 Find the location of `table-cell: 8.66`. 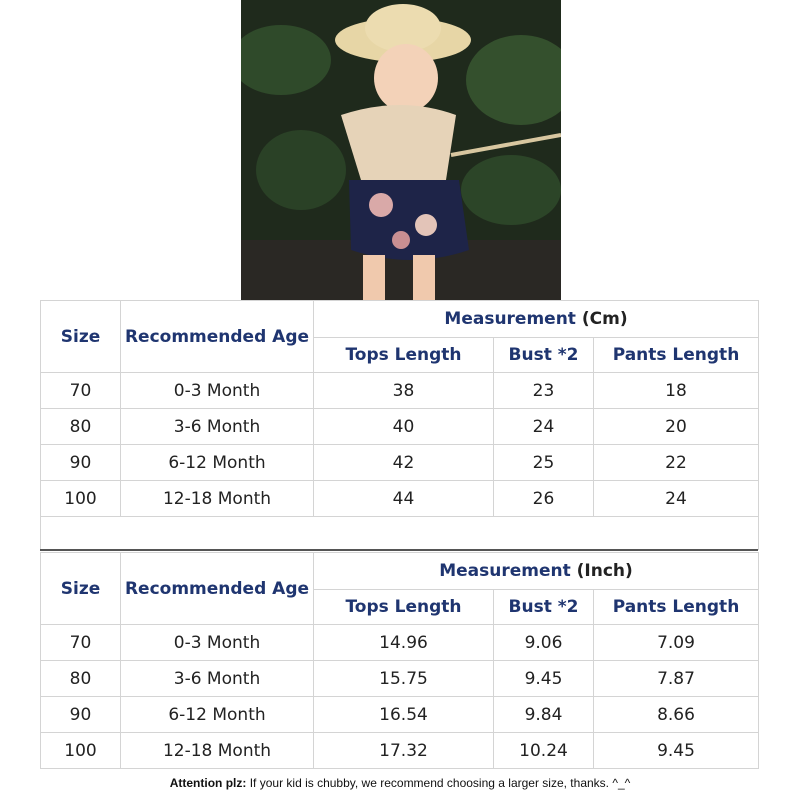

table-cell: 8.66 is located at coordinates (676, 714).